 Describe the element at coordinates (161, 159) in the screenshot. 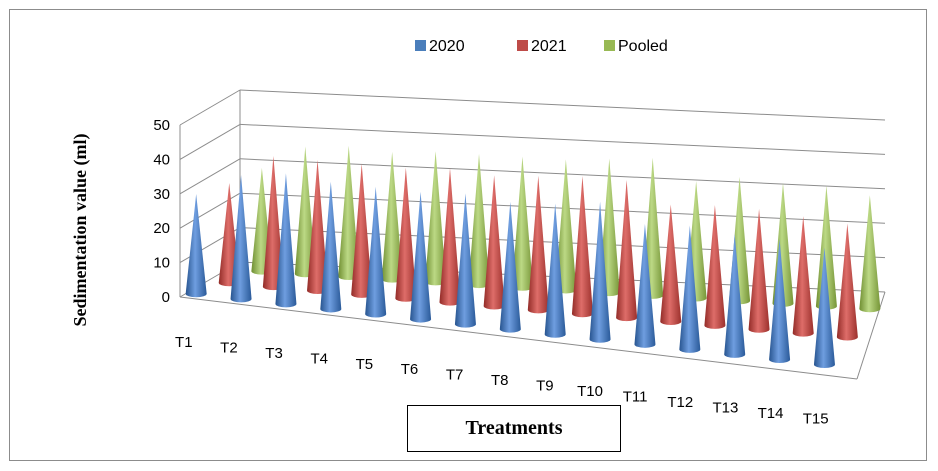

I see `y-tick-label: 40` at that location.